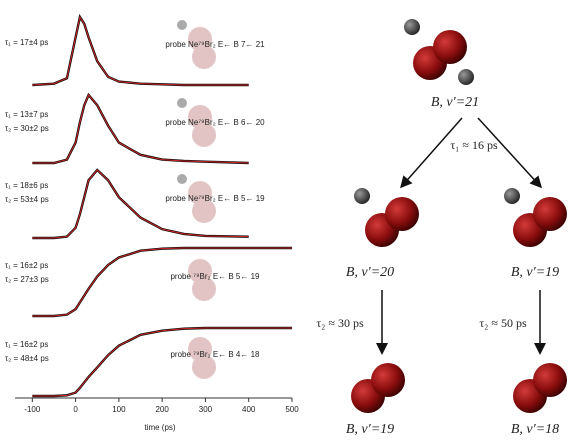 This screenshot has height=444, width=572. What do you see at coordinates (215, 44) in the screenshot?
I see `probe-label: probe Ne⁷⁹Br₂ E← B 7← 21` at bounding box center [215, 44].